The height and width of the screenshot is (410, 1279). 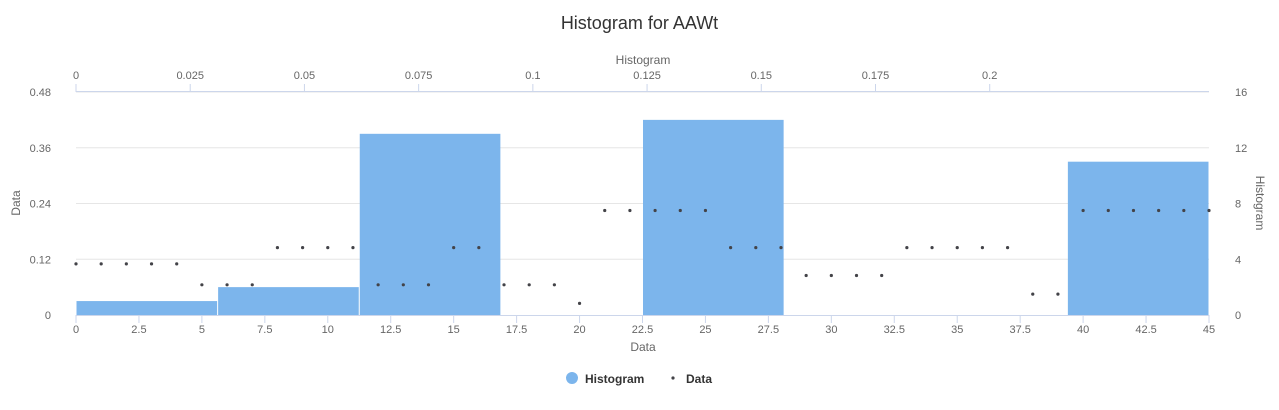 I want to click on legend-histogram-marker, so click(x=572, y=378).